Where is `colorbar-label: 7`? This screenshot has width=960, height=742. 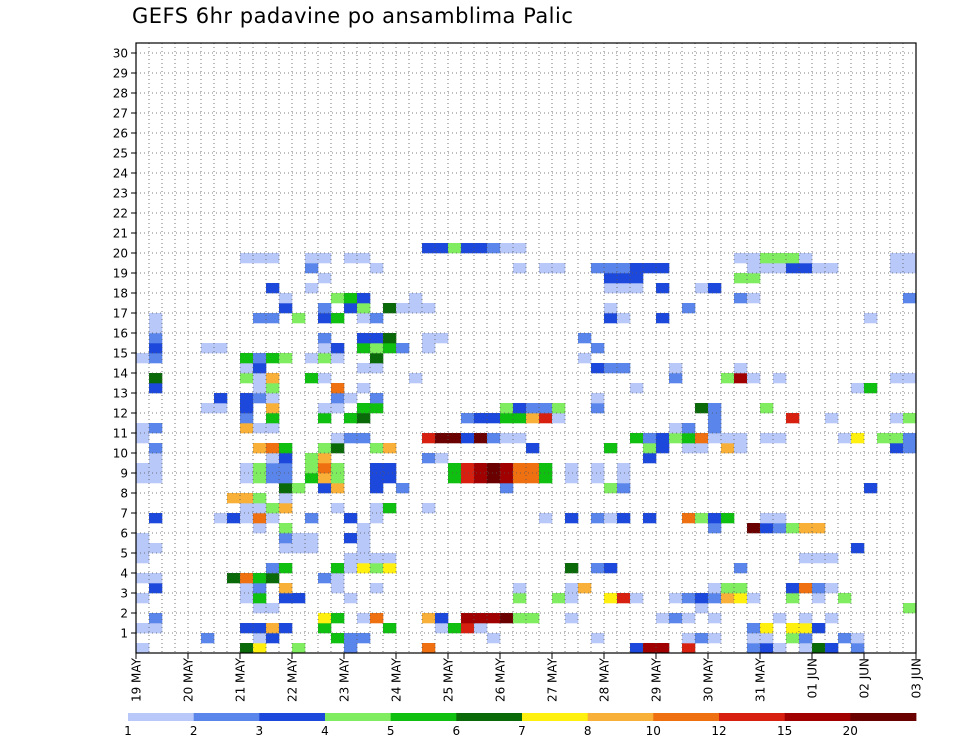 colorbar-label: 7 is located at coordinates (522, 731).